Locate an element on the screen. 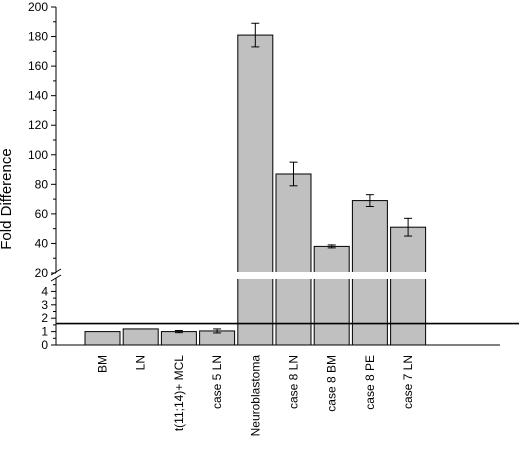 This screenshot has height=457, width=520. y-tick-label-100: 100 is located at coordinates (38, 155).